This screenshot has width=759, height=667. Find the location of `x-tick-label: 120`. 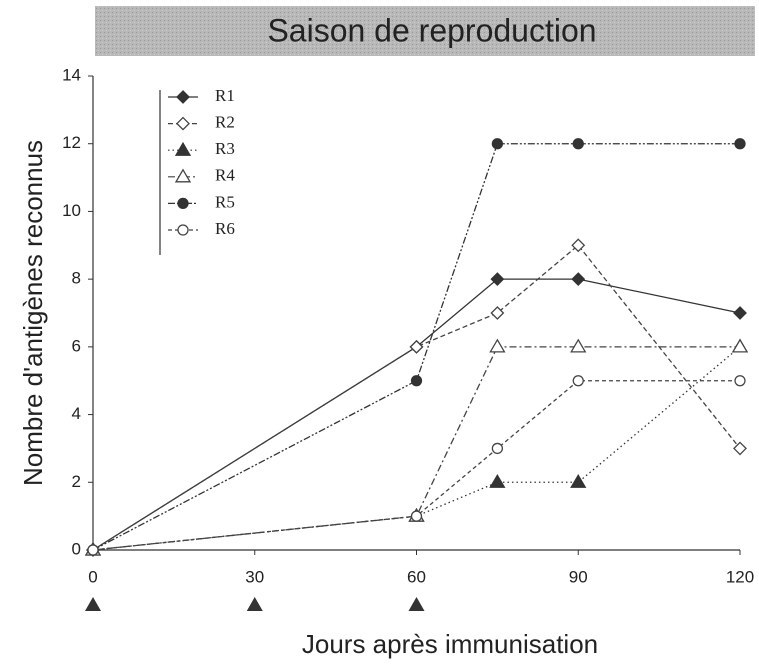

x-tick-label: 120 is located at coordinates (740, 576).